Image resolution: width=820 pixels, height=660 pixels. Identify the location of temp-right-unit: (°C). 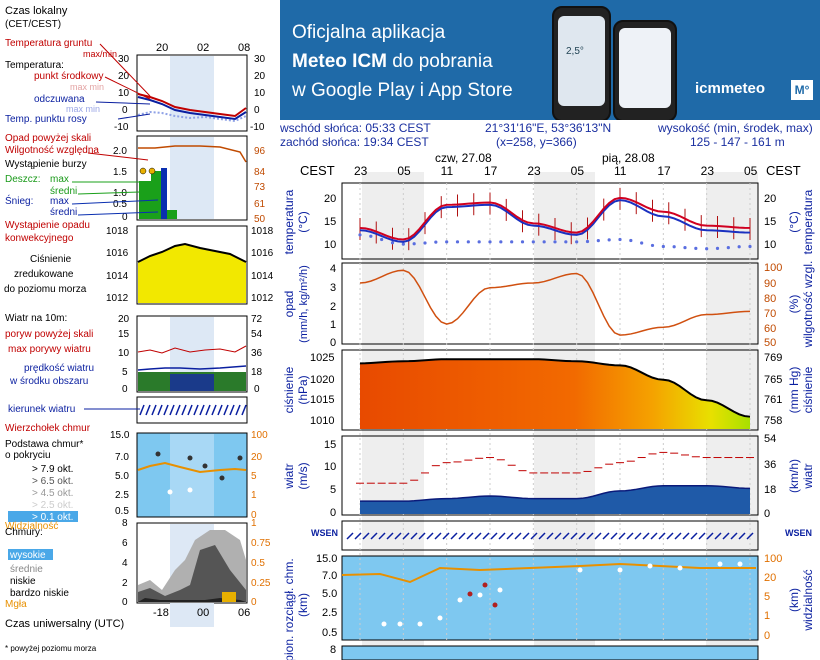
(794, 221).